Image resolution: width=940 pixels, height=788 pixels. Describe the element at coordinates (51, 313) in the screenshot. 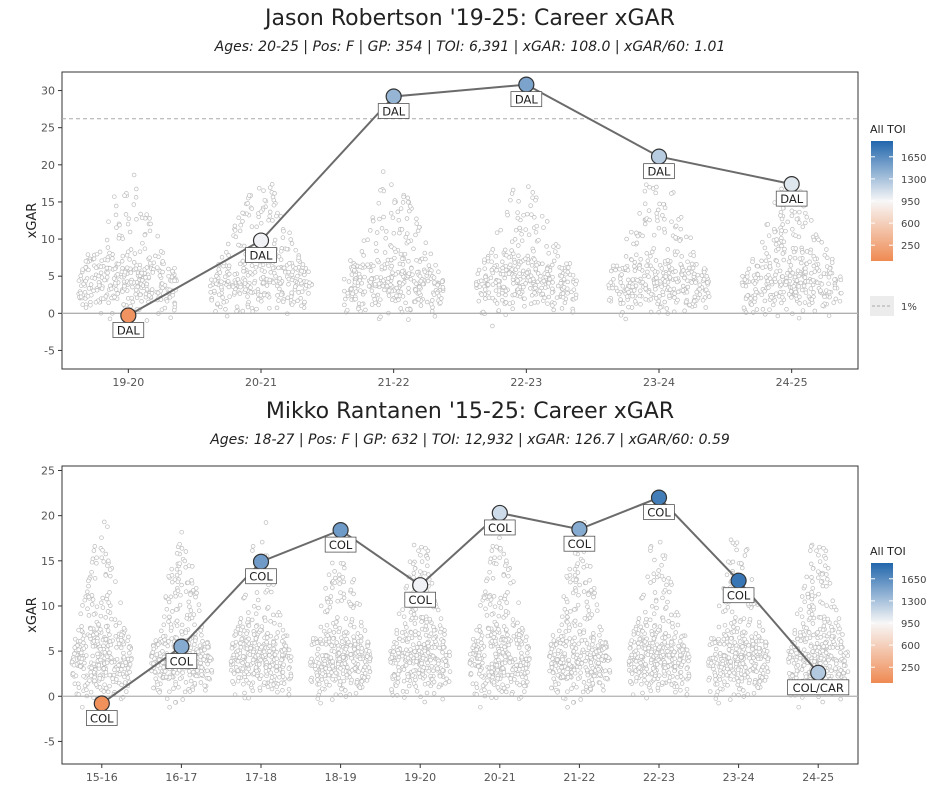

I see `chart-1-y-tick-label: 0` at that location.